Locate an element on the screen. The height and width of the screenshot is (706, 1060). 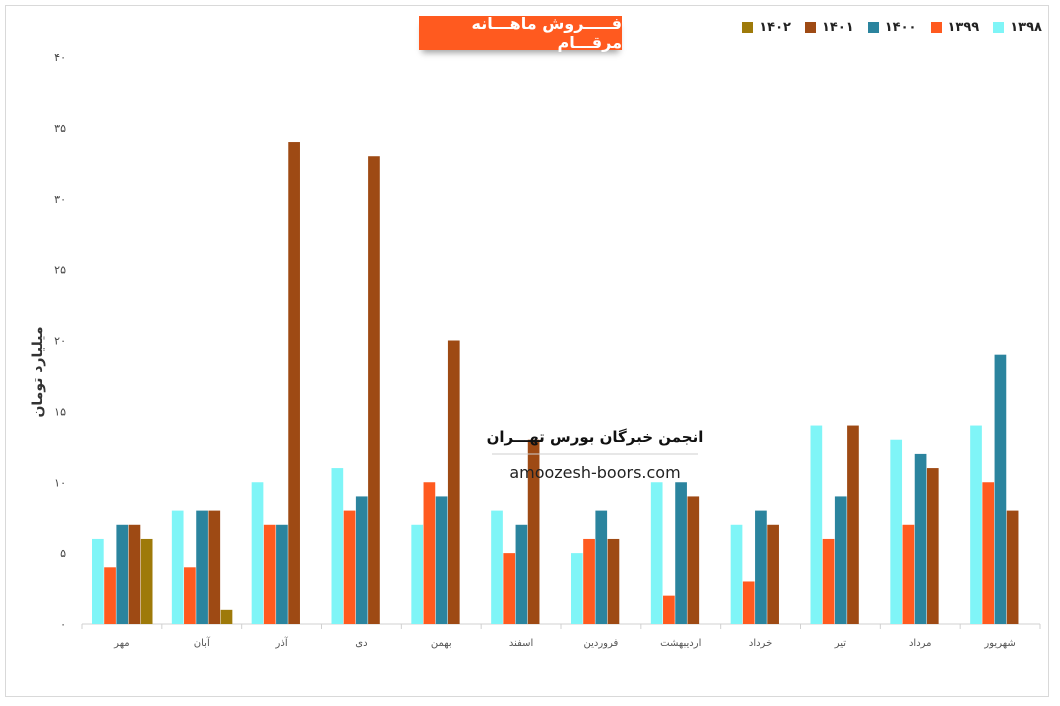
x-tick-label: اردیبهشت is located at coordinates (680, 643).